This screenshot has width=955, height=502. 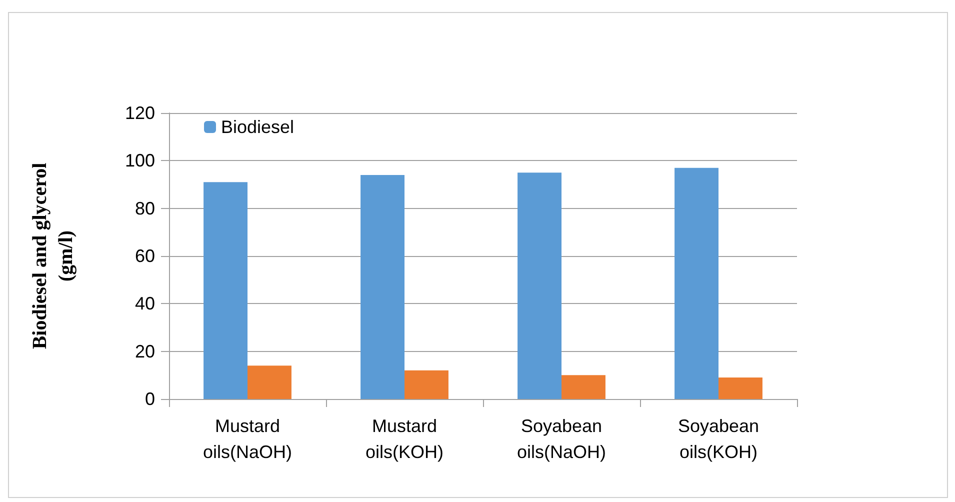 I want to click on x-tick-label: Mustard oils(NaOH), so click(x=247, y=439).